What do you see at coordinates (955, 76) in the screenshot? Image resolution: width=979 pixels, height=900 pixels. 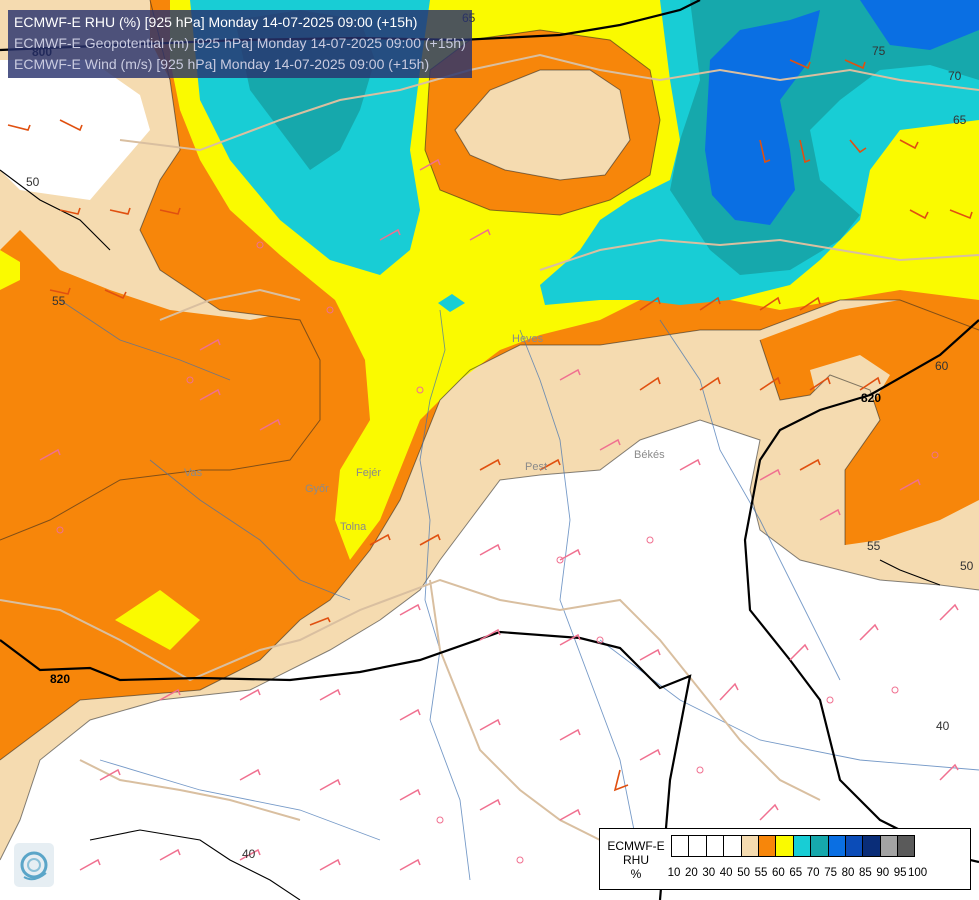 I see `contour-label: 70` at bounding box center [955, 76].